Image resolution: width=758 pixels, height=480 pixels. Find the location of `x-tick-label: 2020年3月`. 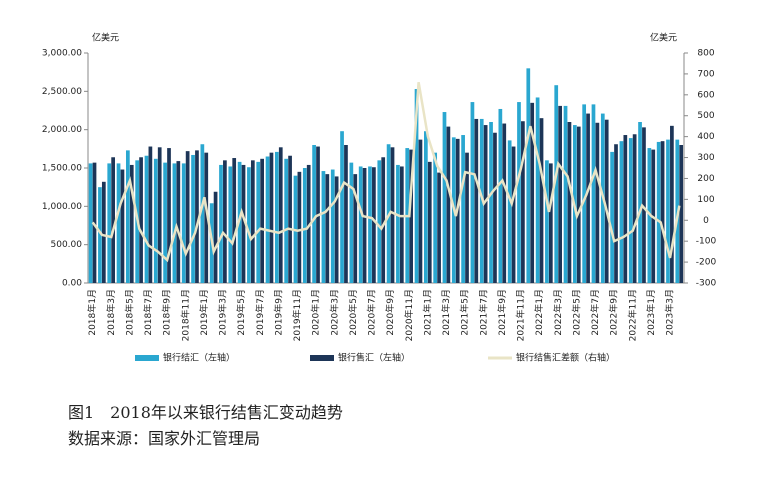

x-tick-label: 2020年3月 is located at coordinates (334, 312).